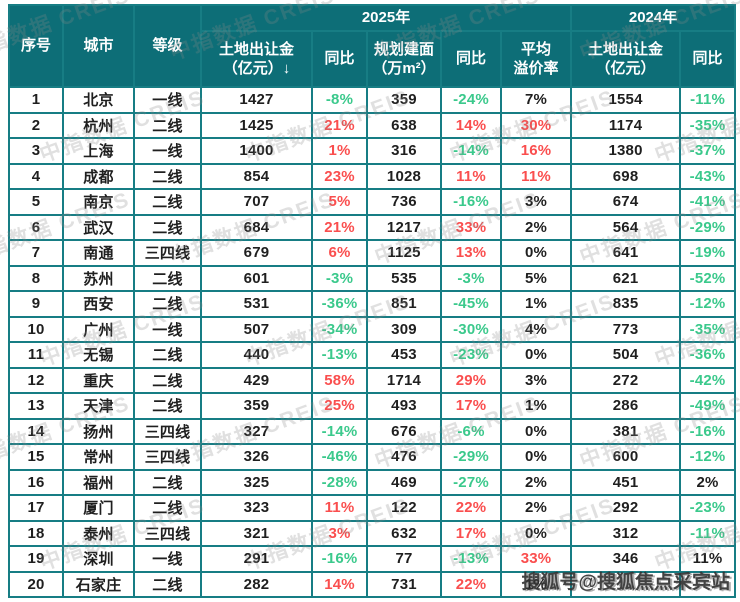  Describe the element at coordinates (471, 355) in the screenshot. I see `area-yoy-2025: -23%` at that location.